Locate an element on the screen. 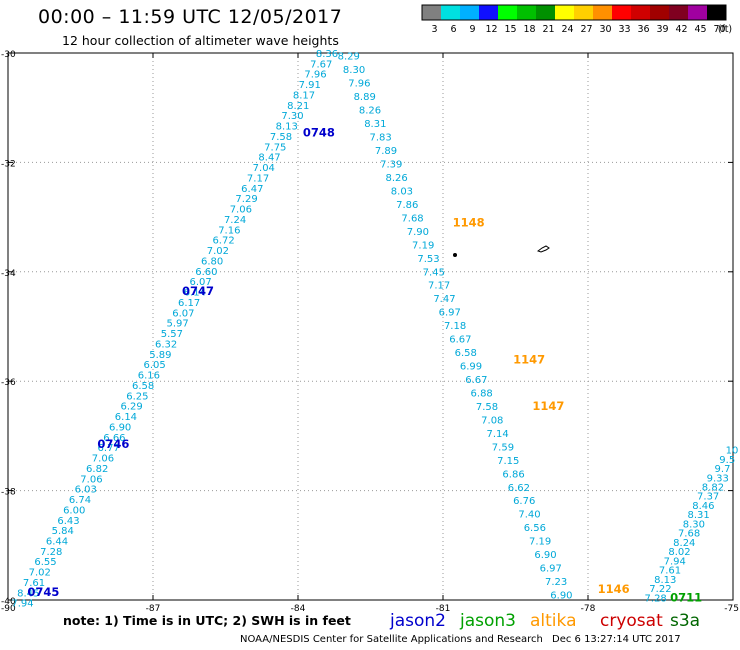 This screenshot has width=740, height=650. legend-label: 6 is located at coordinates (453, 29).